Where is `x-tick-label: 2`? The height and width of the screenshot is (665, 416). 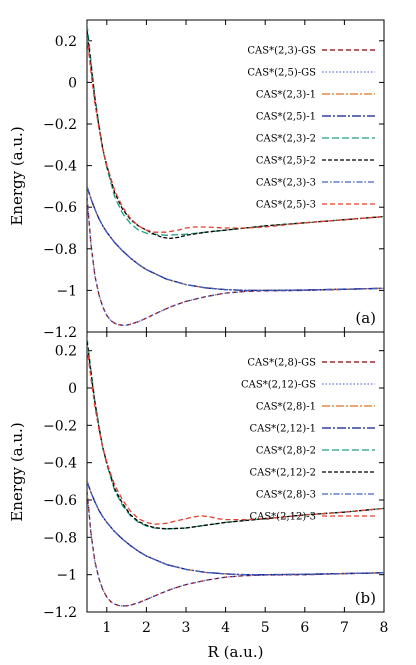
x-tick-label: 2 is located at coordinates (146, 628).